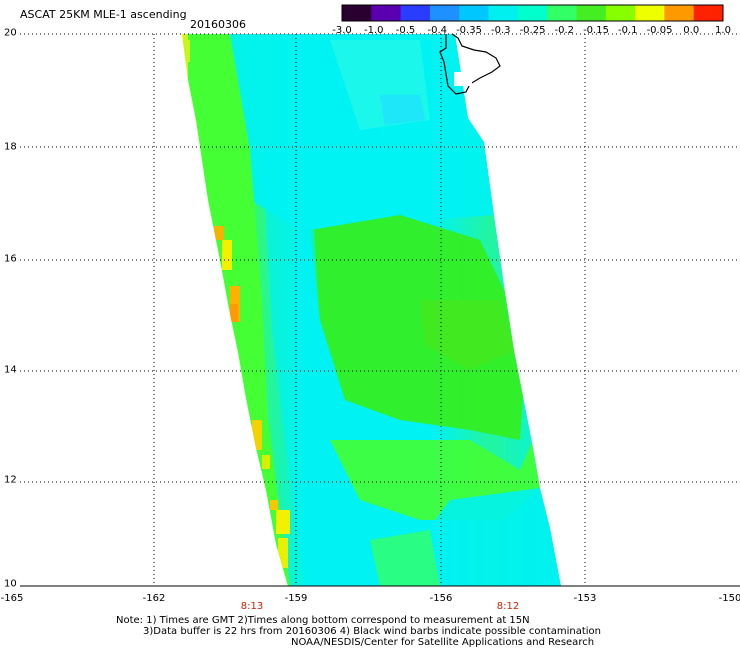 Image resolution: width=740 pixels, height=650 pixels. I want to click on lon-label-159: -159, so click(296, 598).